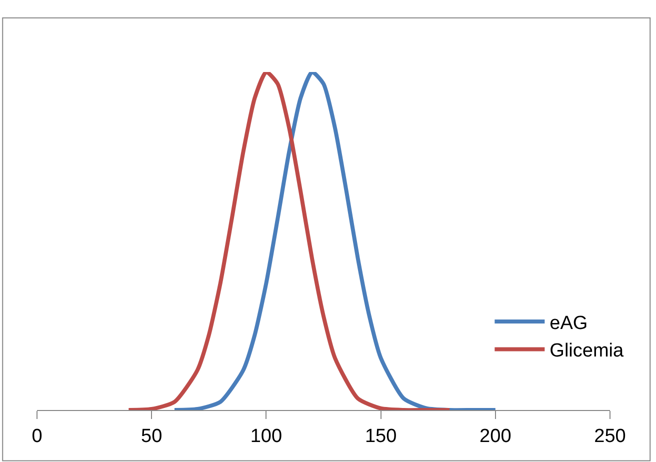 The image size is (656, 462). Describe the element at coordinates (496, 436) in the screenshot. I see `x-tick-label: 200` at that location.